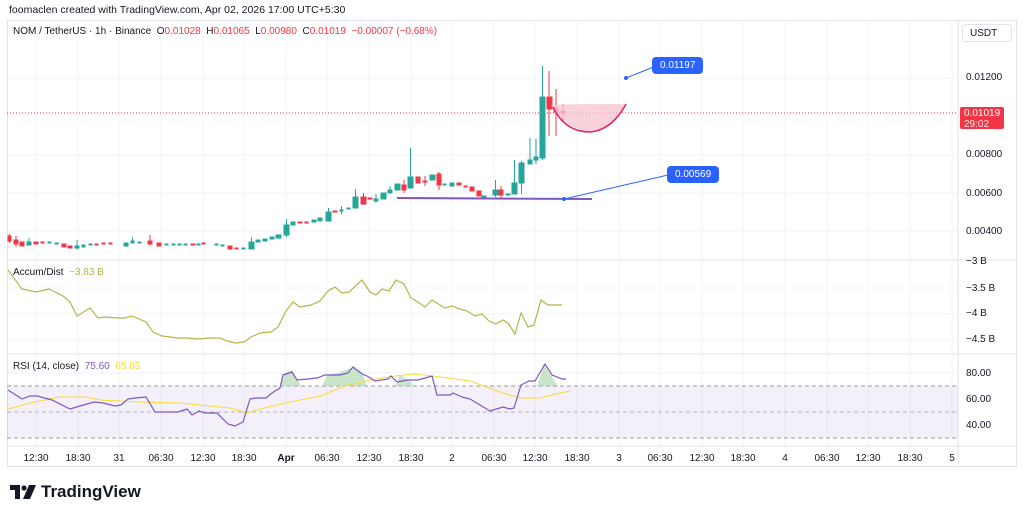 This screenshot has height=514, width=1024. Describe the element at coordinates (394, 31) in the screenshot. I see `change-value: −0.00007 (−0.68%)` at that location.